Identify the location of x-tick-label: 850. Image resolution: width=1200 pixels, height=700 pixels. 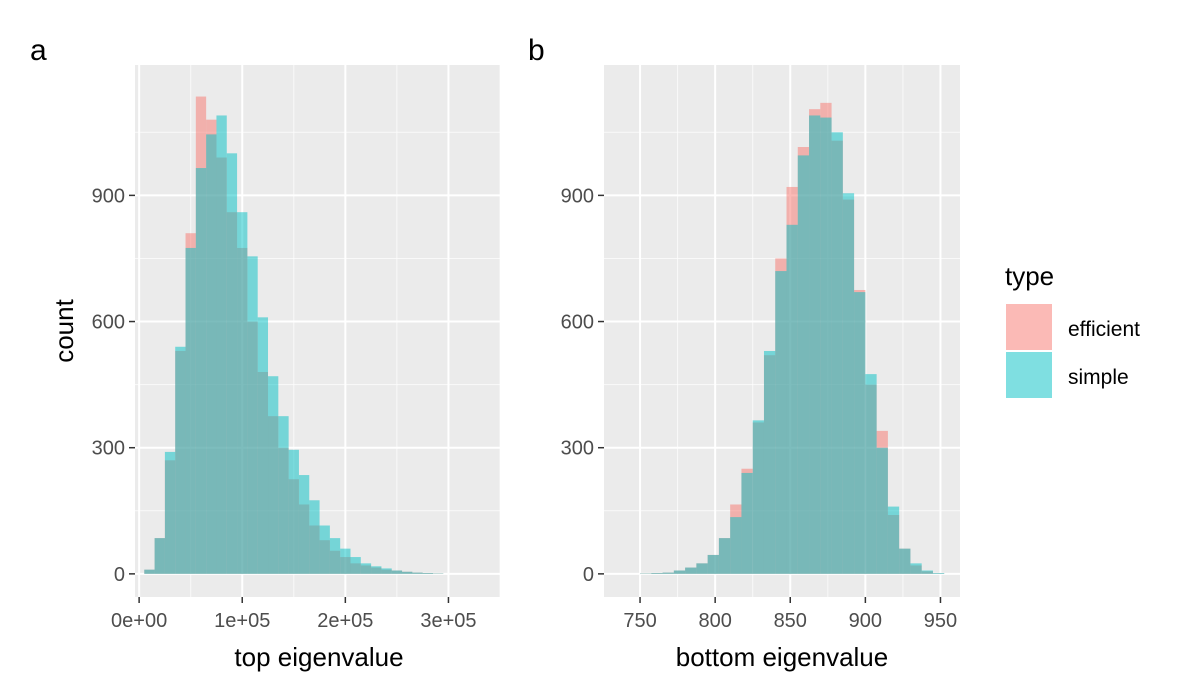
(790, 621).